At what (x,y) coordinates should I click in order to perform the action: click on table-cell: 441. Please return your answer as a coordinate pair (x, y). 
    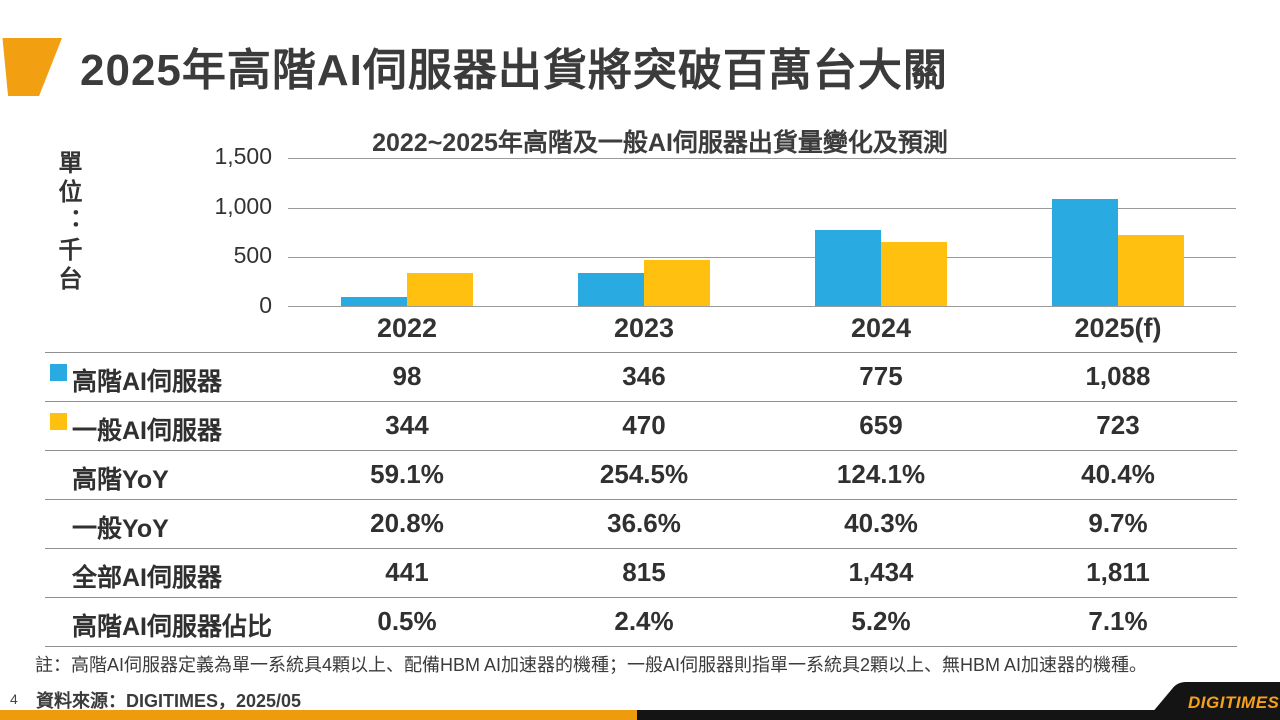
    Looking at the image, I should click on (407, 572).